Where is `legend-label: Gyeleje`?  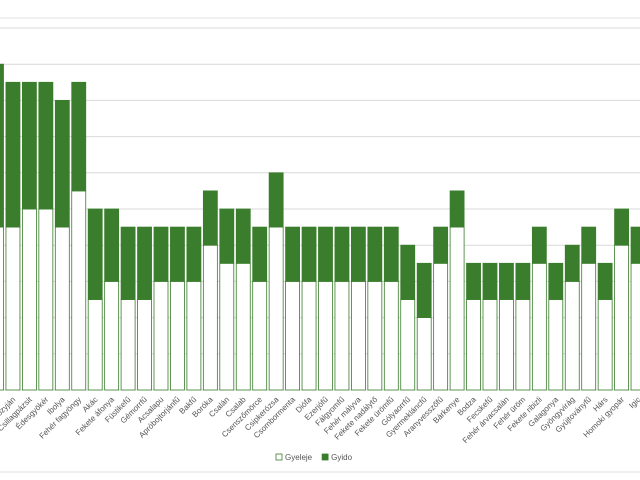
legend-label: Gyeleje is located at coordinates (299, 457).